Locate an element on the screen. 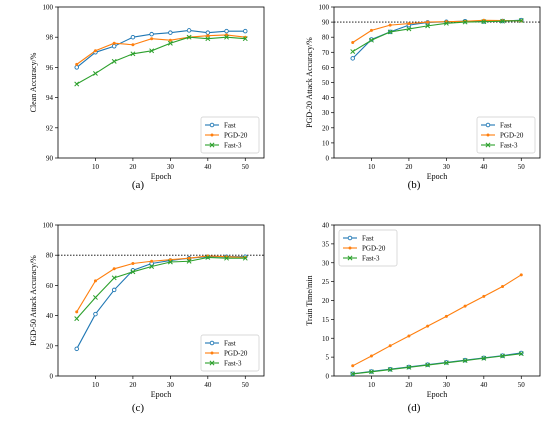  y-tick-label: 70 is located at coordinates (326, 53).